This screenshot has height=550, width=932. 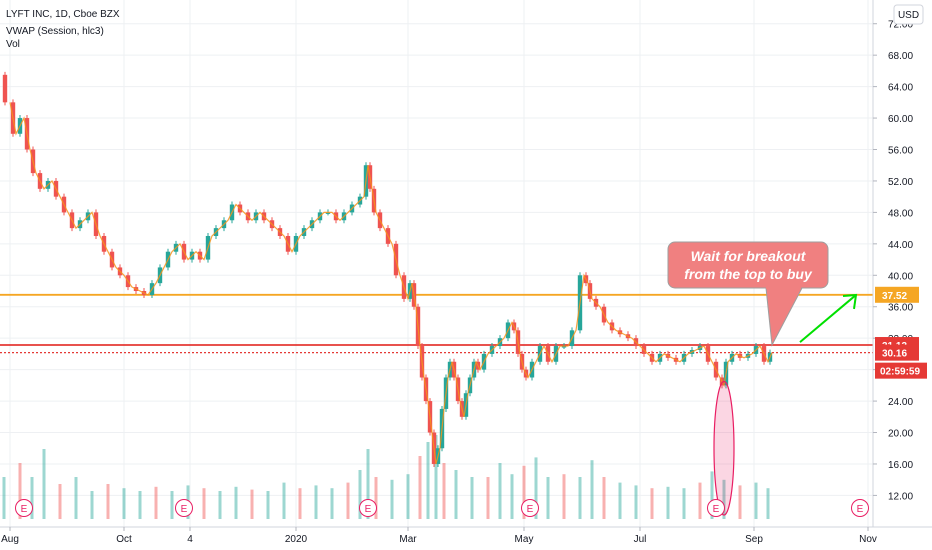 I want to click on x-tick-label: Oct, so click(x=124, y=539).